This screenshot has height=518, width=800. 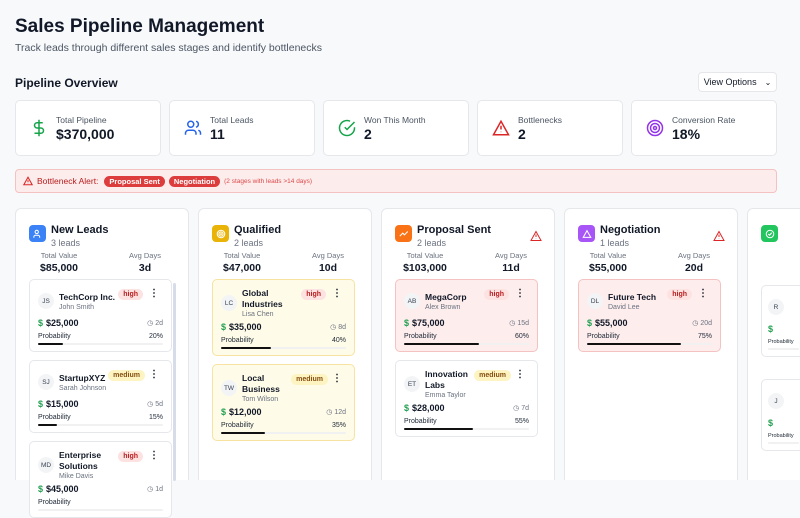 I want to click on lead-company: StartupXYZ, so click(x=82, y=377).